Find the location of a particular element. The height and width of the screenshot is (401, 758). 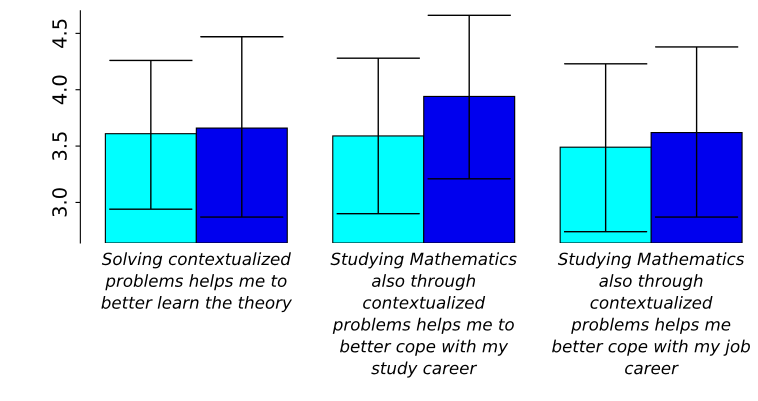

y-tick-label: 3.5 is located at coordinates (59, 146).